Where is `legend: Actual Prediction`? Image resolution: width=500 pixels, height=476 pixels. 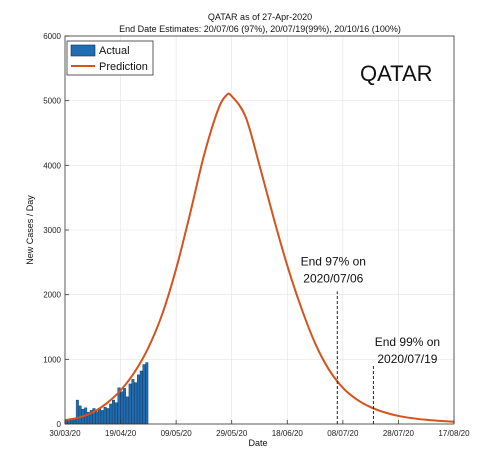 legend: Actual Prediction is located at coordinates (110, 58).